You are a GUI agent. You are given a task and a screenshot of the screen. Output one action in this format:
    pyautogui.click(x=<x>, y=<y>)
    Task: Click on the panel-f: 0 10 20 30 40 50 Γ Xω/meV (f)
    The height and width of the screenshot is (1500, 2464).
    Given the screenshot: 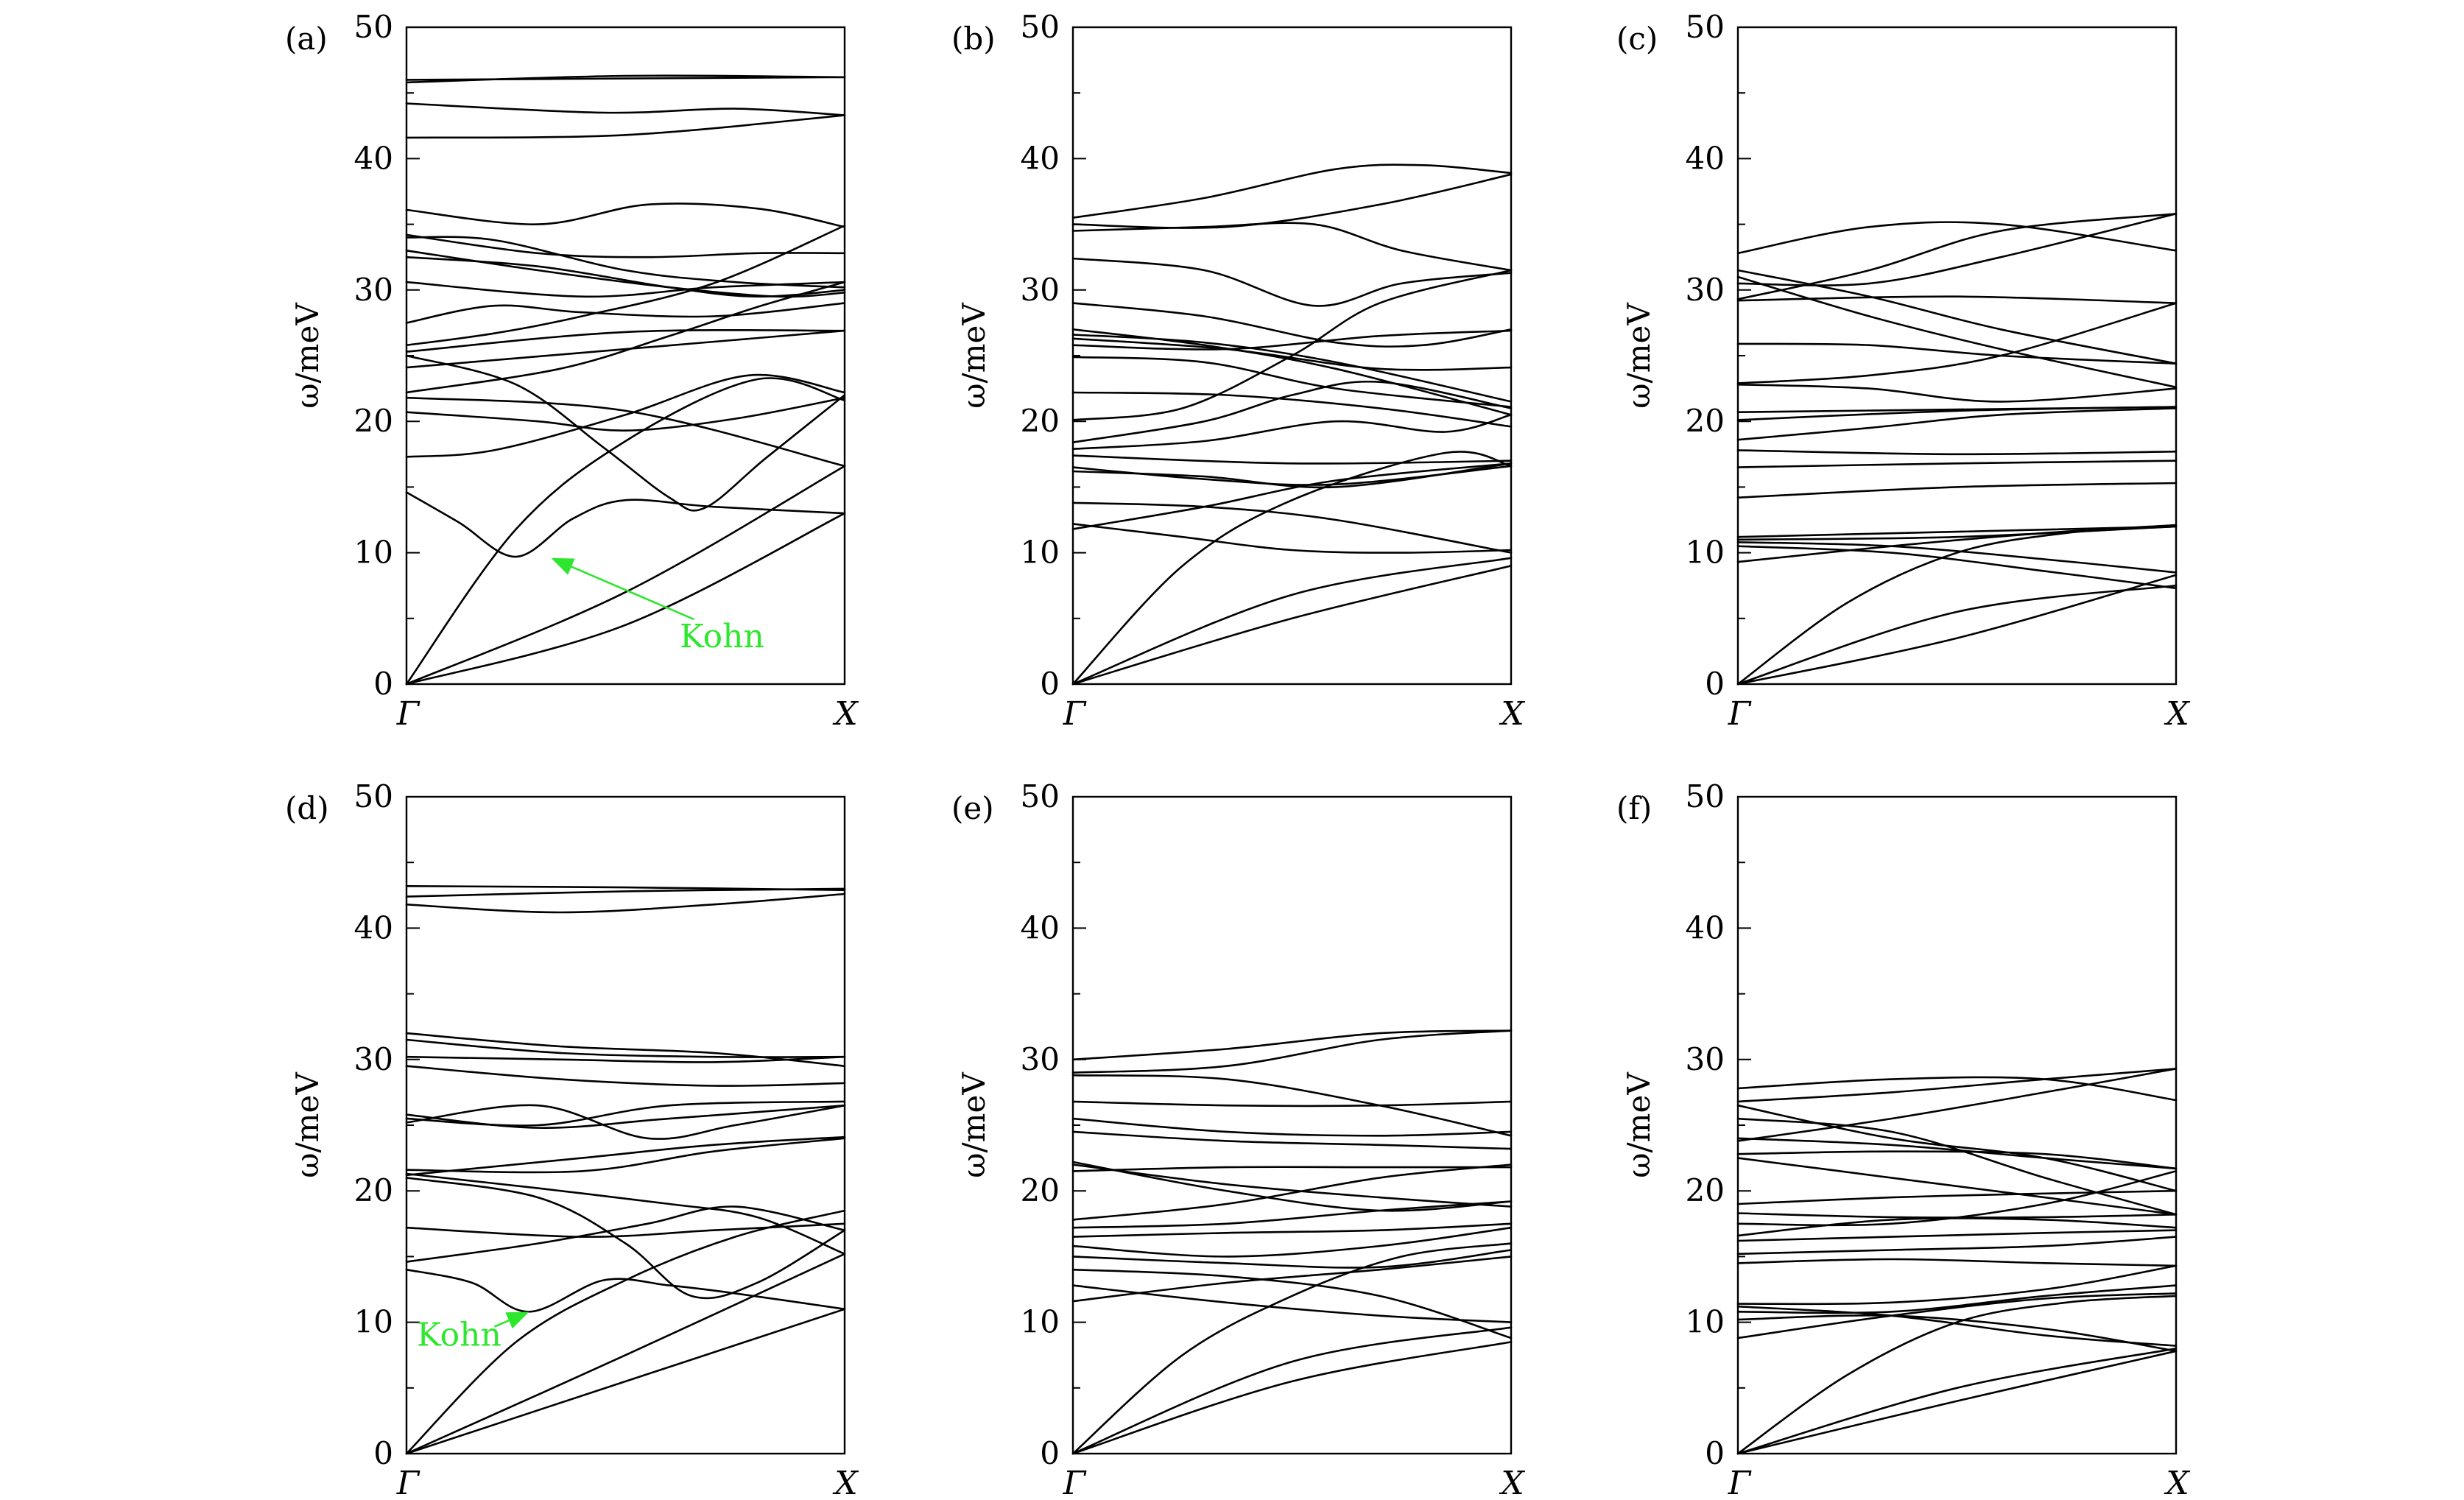 What is the action you would take?
    pyautogui.click(x=1903, y=1139)
    